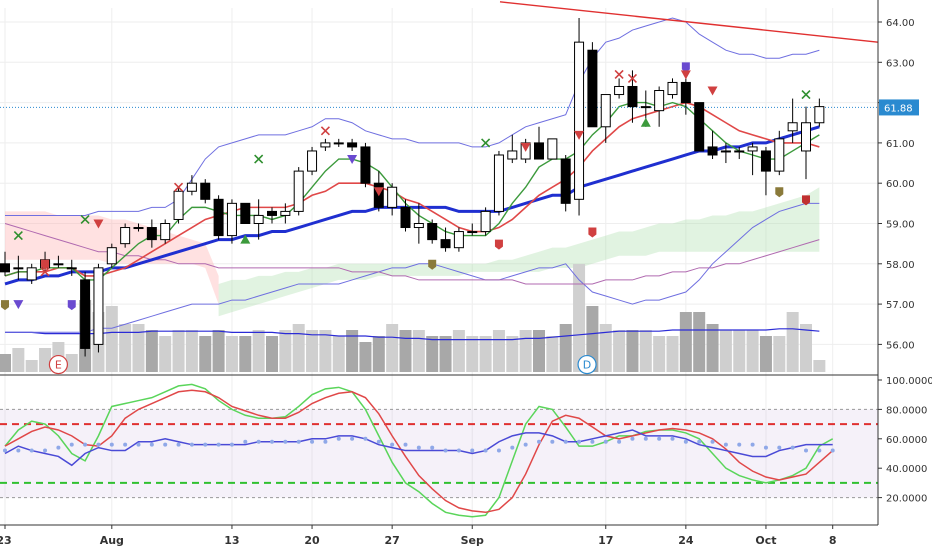 Image resolution: width=932 pixels, height=550 pixels. I want to click on x-tick-label: Aug, so click(112, 540).